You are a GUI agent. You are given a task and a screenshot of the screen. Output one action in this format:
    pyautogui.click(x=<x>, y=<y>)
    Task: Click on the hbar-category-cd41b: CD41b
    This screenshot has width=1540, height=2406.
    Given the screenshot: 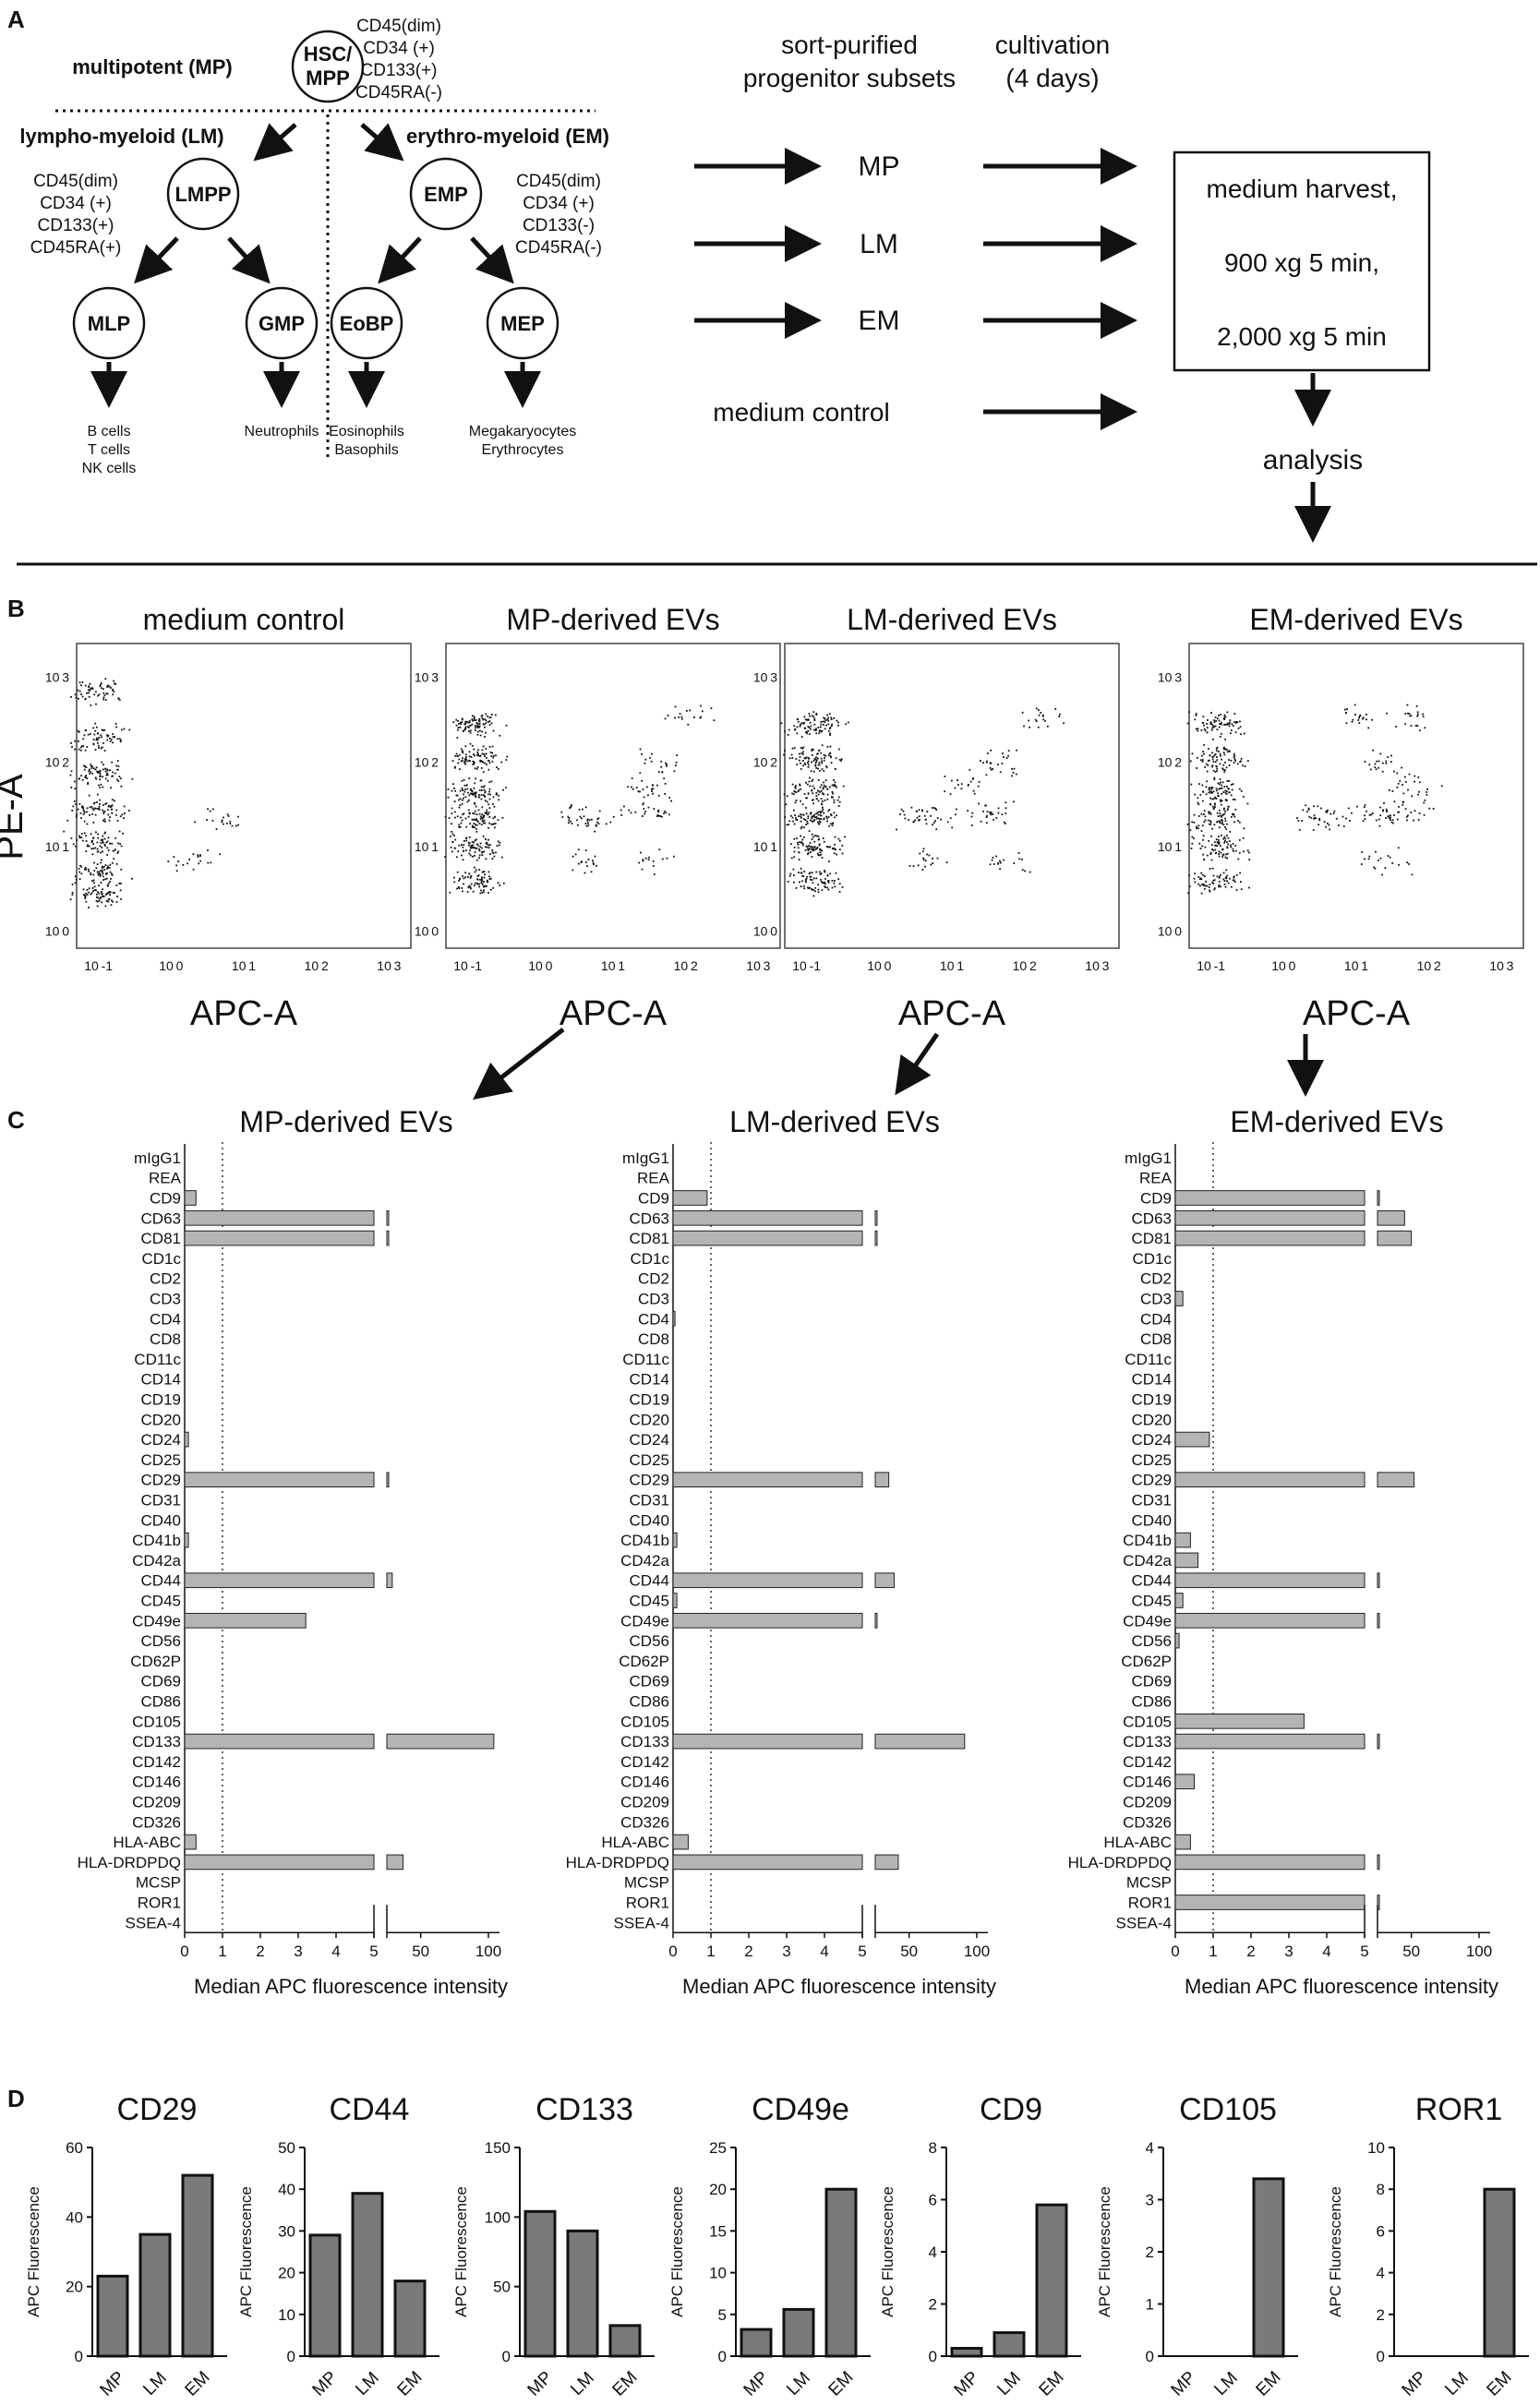 What is the action you would take?
    pyautogui.click(x=644, y=1540)
    